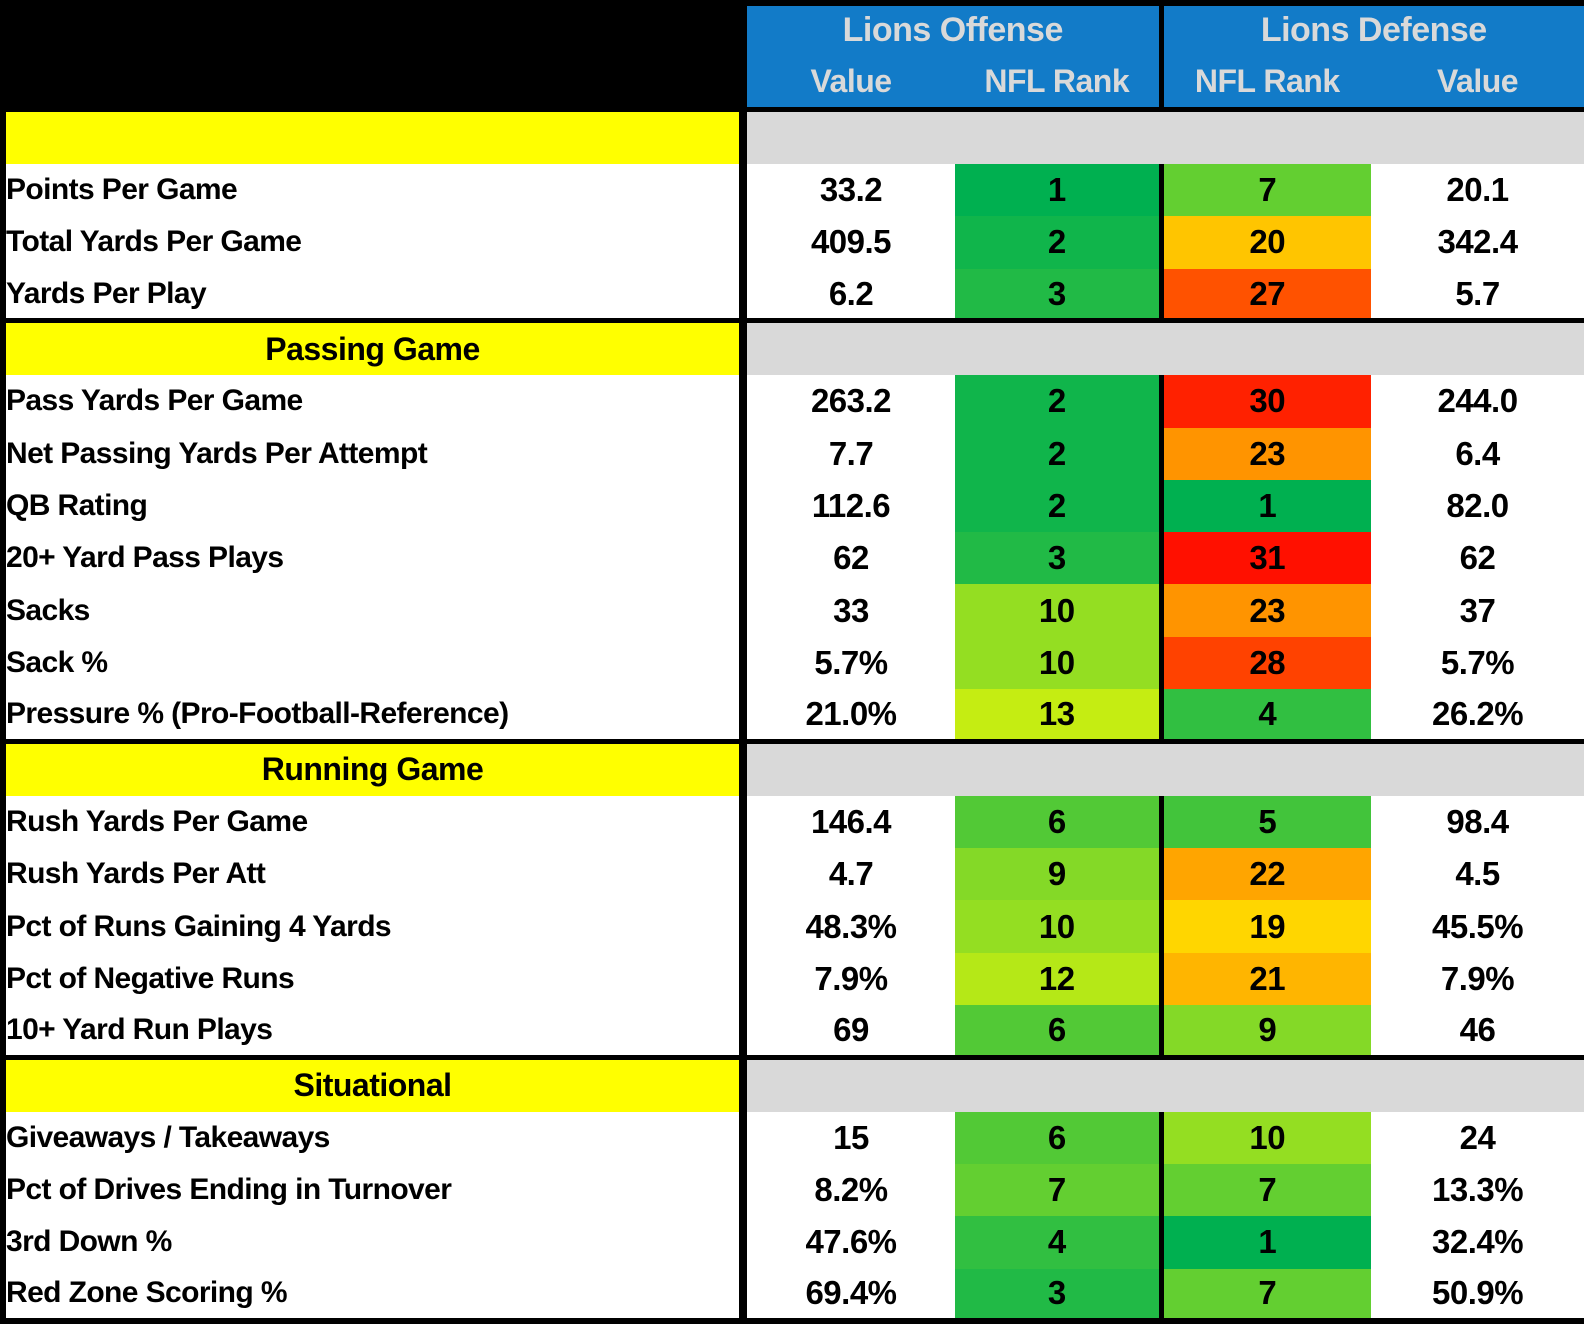  I want to click on defense-rank-cell: 31, so click(1266, 558).